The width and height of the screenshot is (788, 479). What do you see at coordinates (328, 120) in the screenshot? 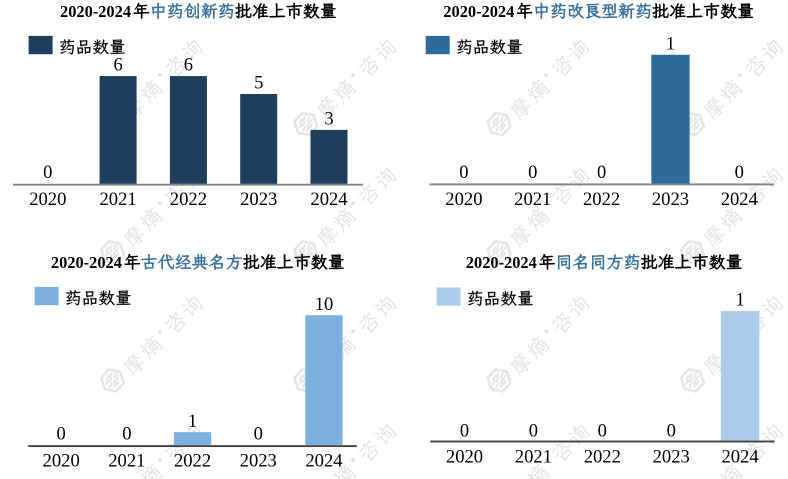
I see `svg-text: 3` at bounding box center [328, 120].